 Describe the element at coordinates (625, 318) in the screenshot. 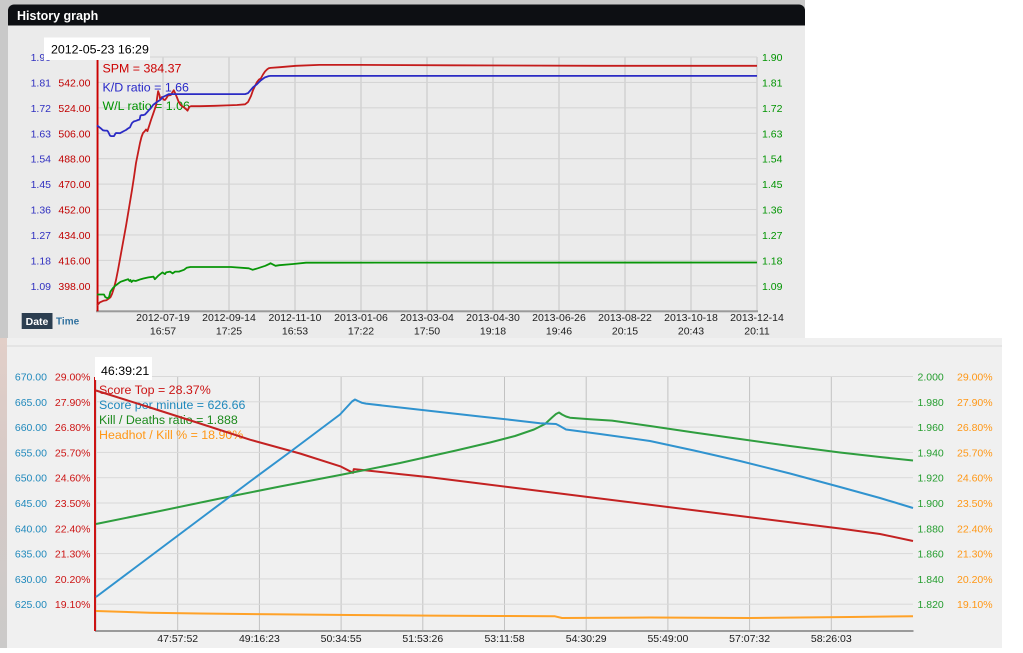

I see `svg-text: 2013-08-22` at that location.